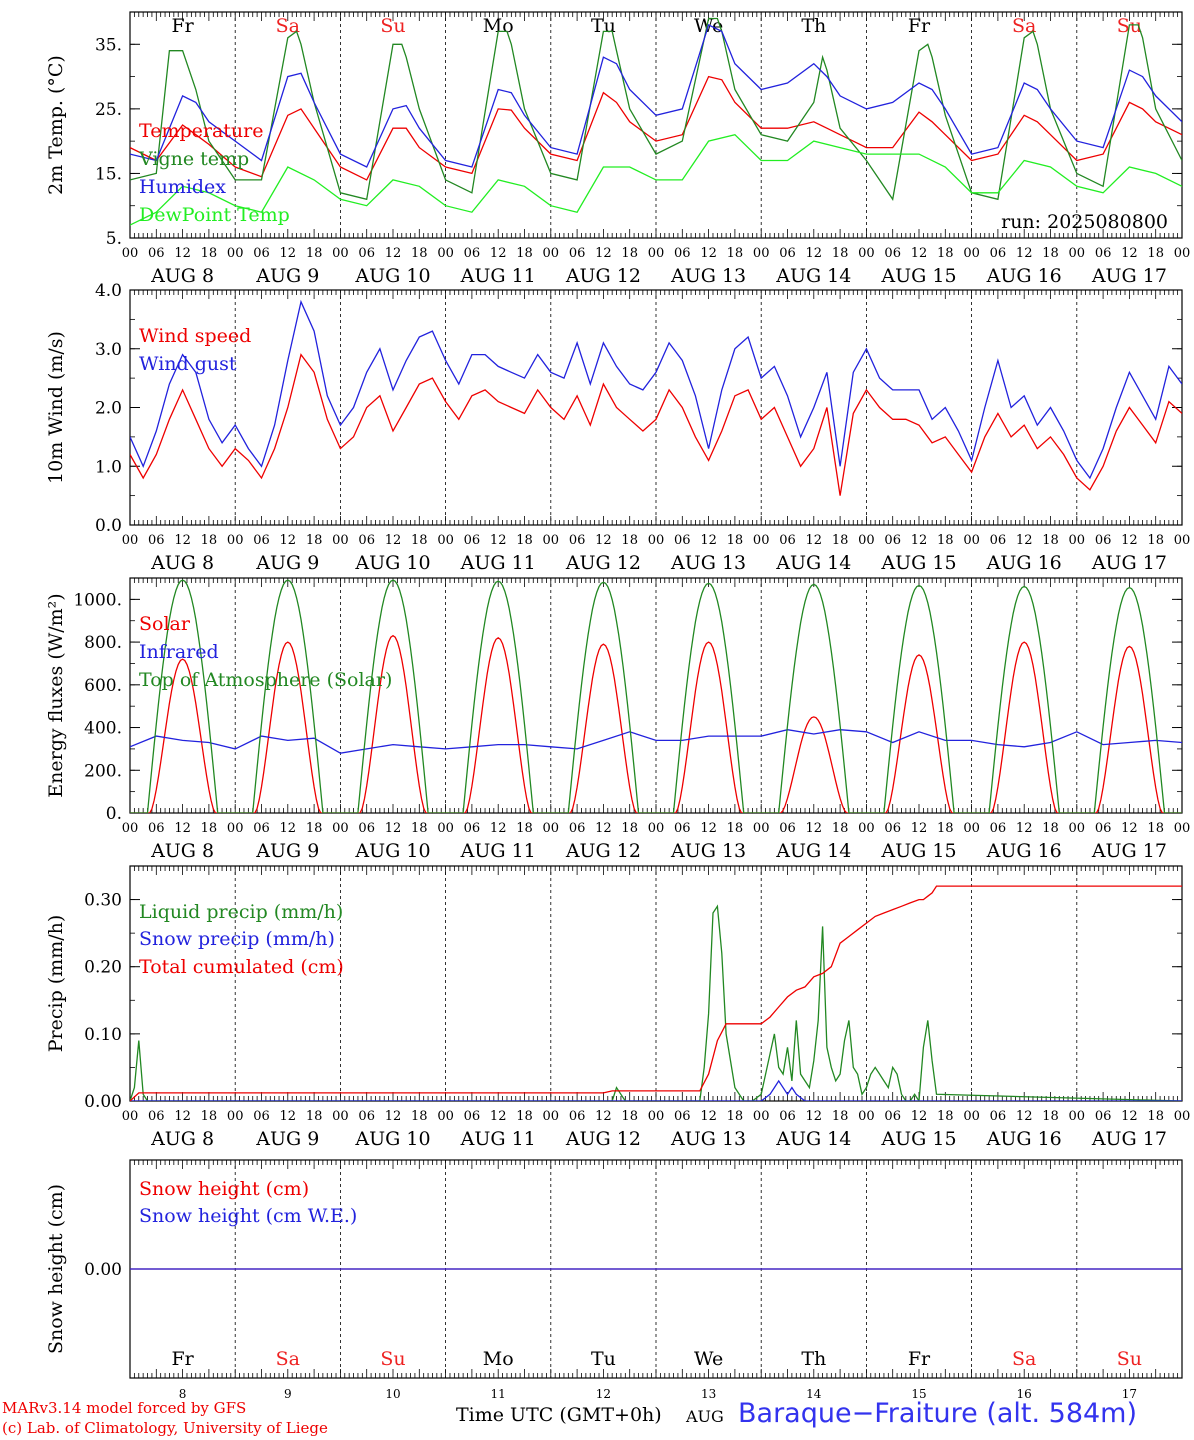 The width and height of the screenshot is (1194, 1440). Describe the element at coordinates (179, 652) in the screenshot. I see `legend-entry: Infrared` at that location.